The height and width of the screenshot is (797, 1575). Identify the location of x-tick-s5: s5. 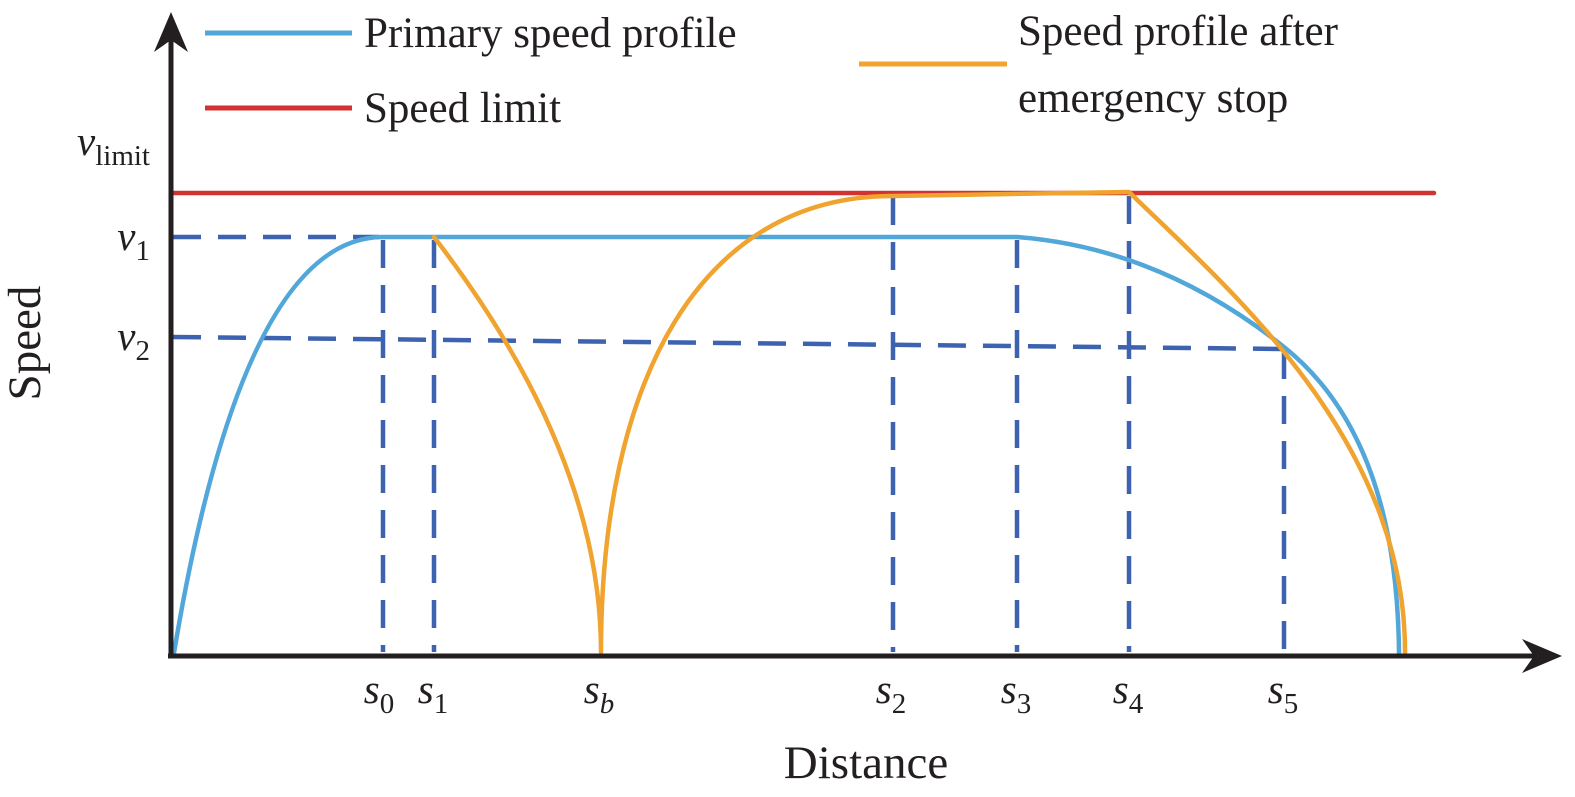
(1283, 693).